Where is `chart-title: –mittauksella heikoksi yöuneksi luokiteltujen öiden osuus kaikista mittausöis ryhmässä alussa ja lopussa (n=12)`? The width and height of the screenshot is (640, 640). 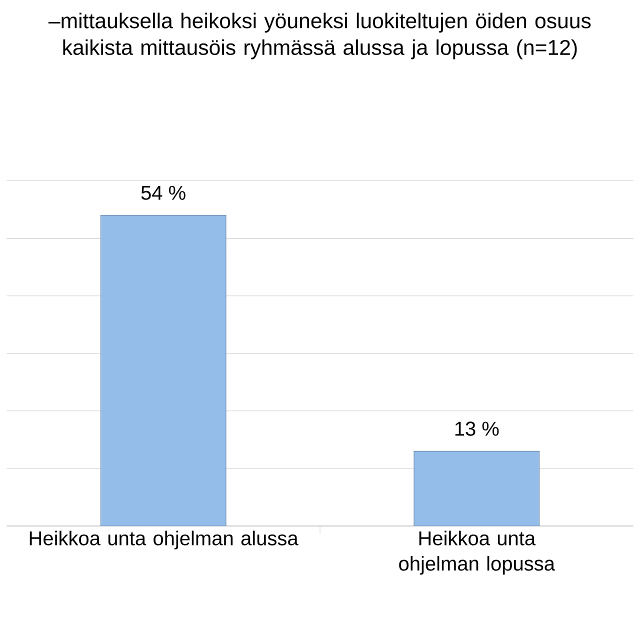
chart-title: –mittauksella heikoksi yöuneksi luokiteltujen öiden osuus kaikista mittausöis ryhmässä alussa ja lopussa (n=12) is located at coordinates (319, 36).